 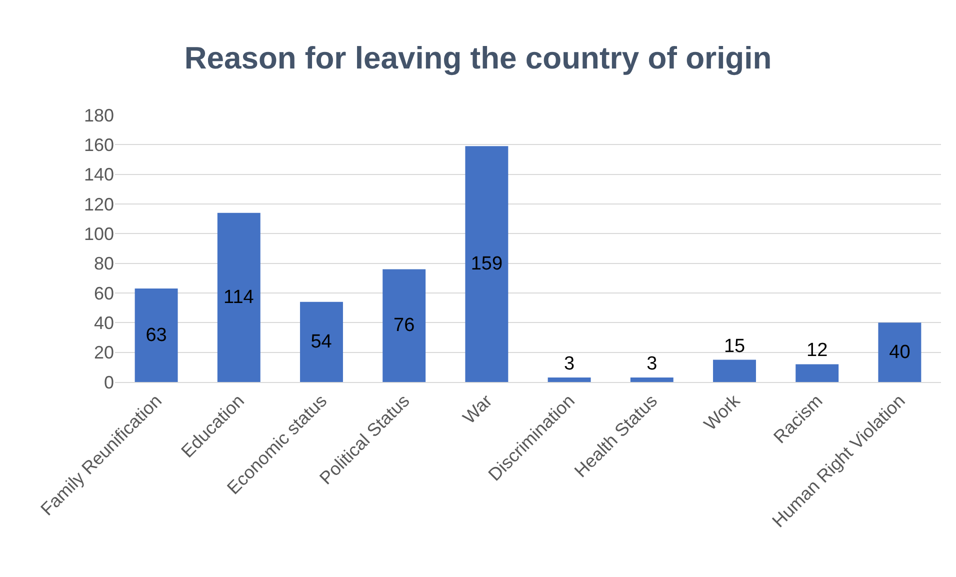 I want to click on data-label: 40, so click(x=899, y=352).